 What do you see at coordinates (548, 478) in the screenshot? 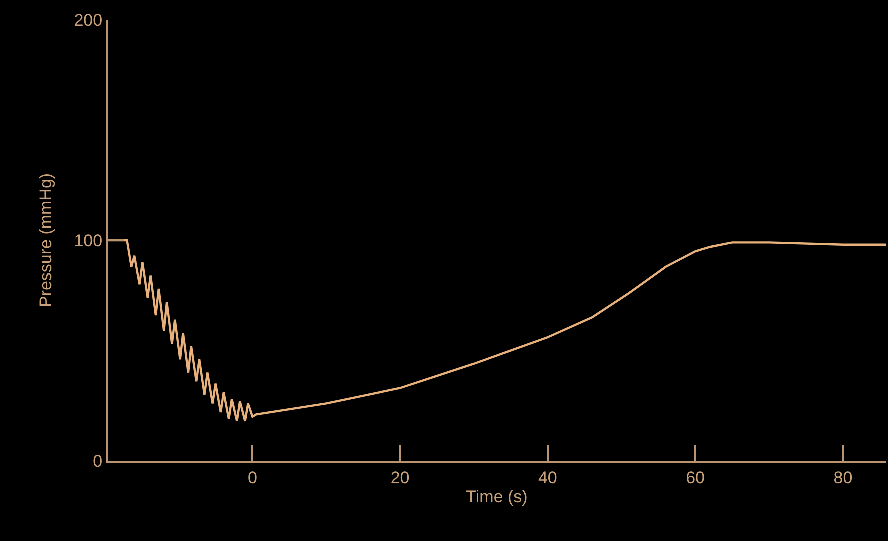
I see `x-tick-label: 40` at bounding box center [548, 478].